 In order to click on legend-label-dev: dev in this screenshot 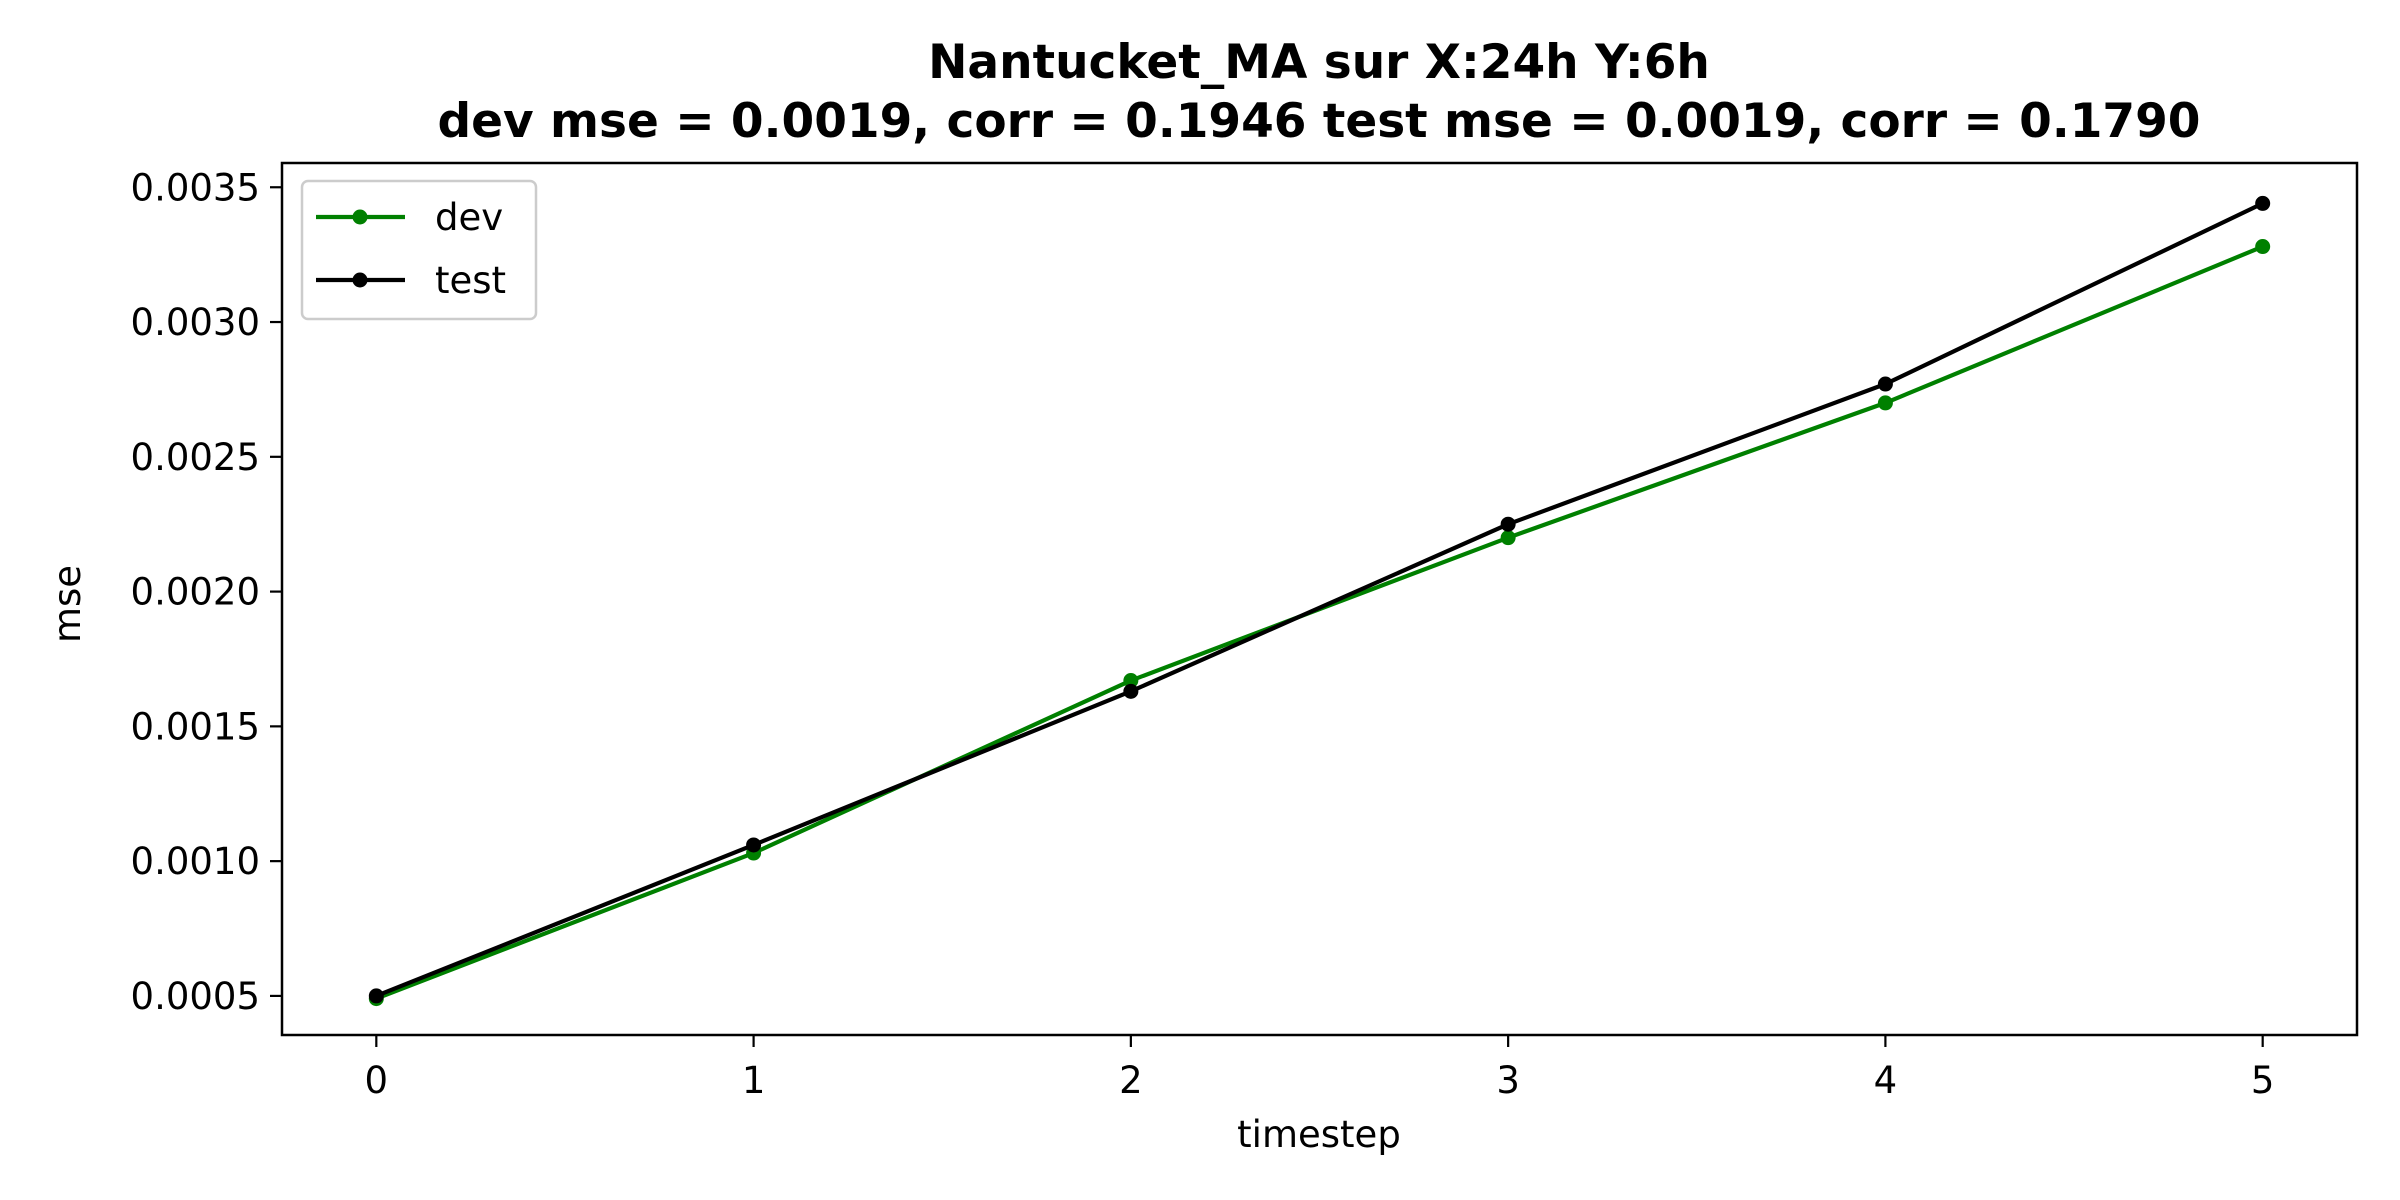, I will do `click(469, 217)`.